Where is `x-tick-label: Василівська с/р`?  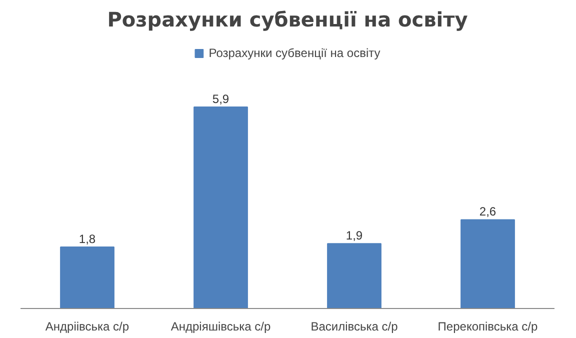 x-tick-label: Василівська с/р is located at coordinates (354, 327).